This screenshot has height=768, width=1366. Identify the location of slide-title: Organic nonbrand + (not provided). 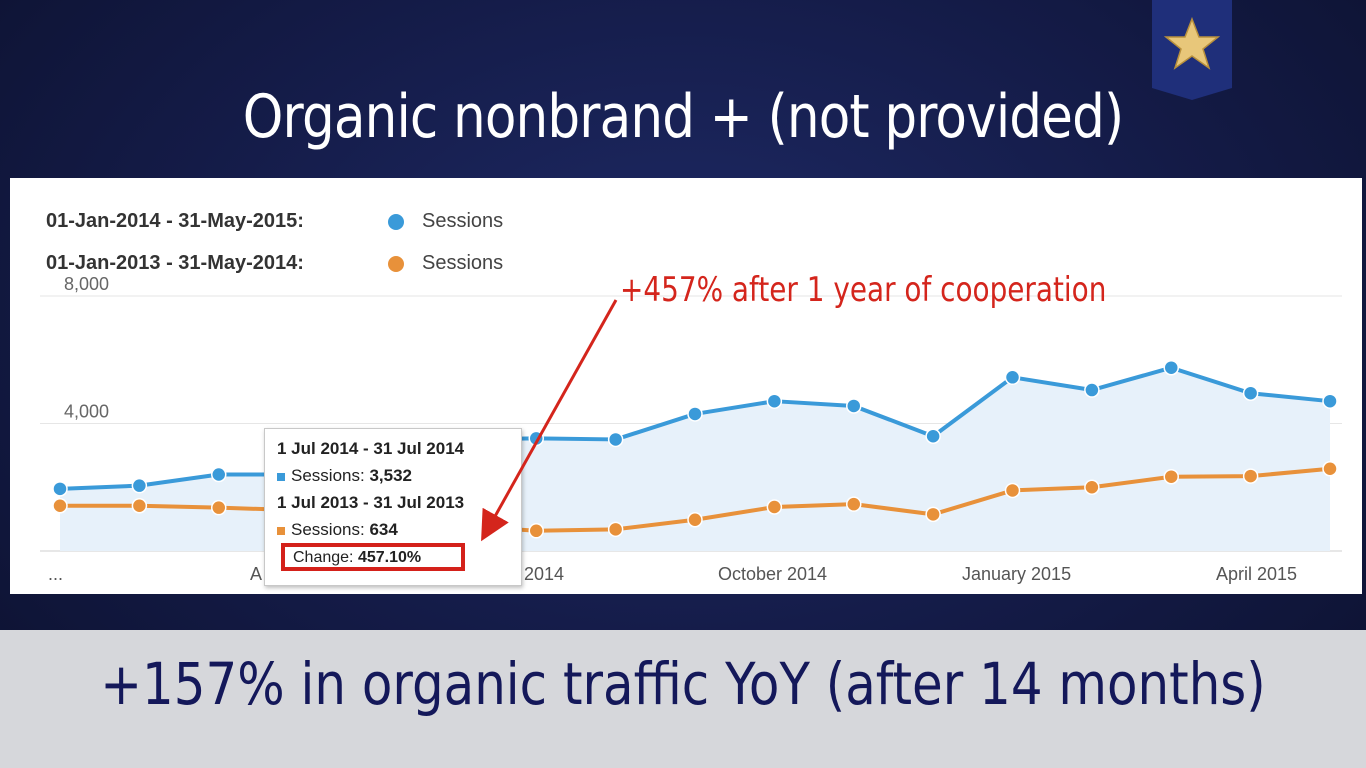
(683, 117).